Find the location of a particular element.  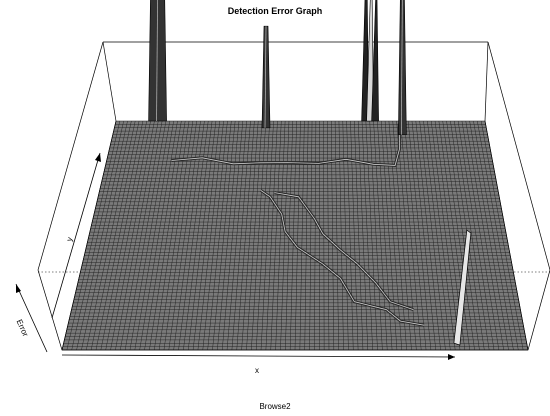

x-axis-arrow is located at coordinates (258, 356).